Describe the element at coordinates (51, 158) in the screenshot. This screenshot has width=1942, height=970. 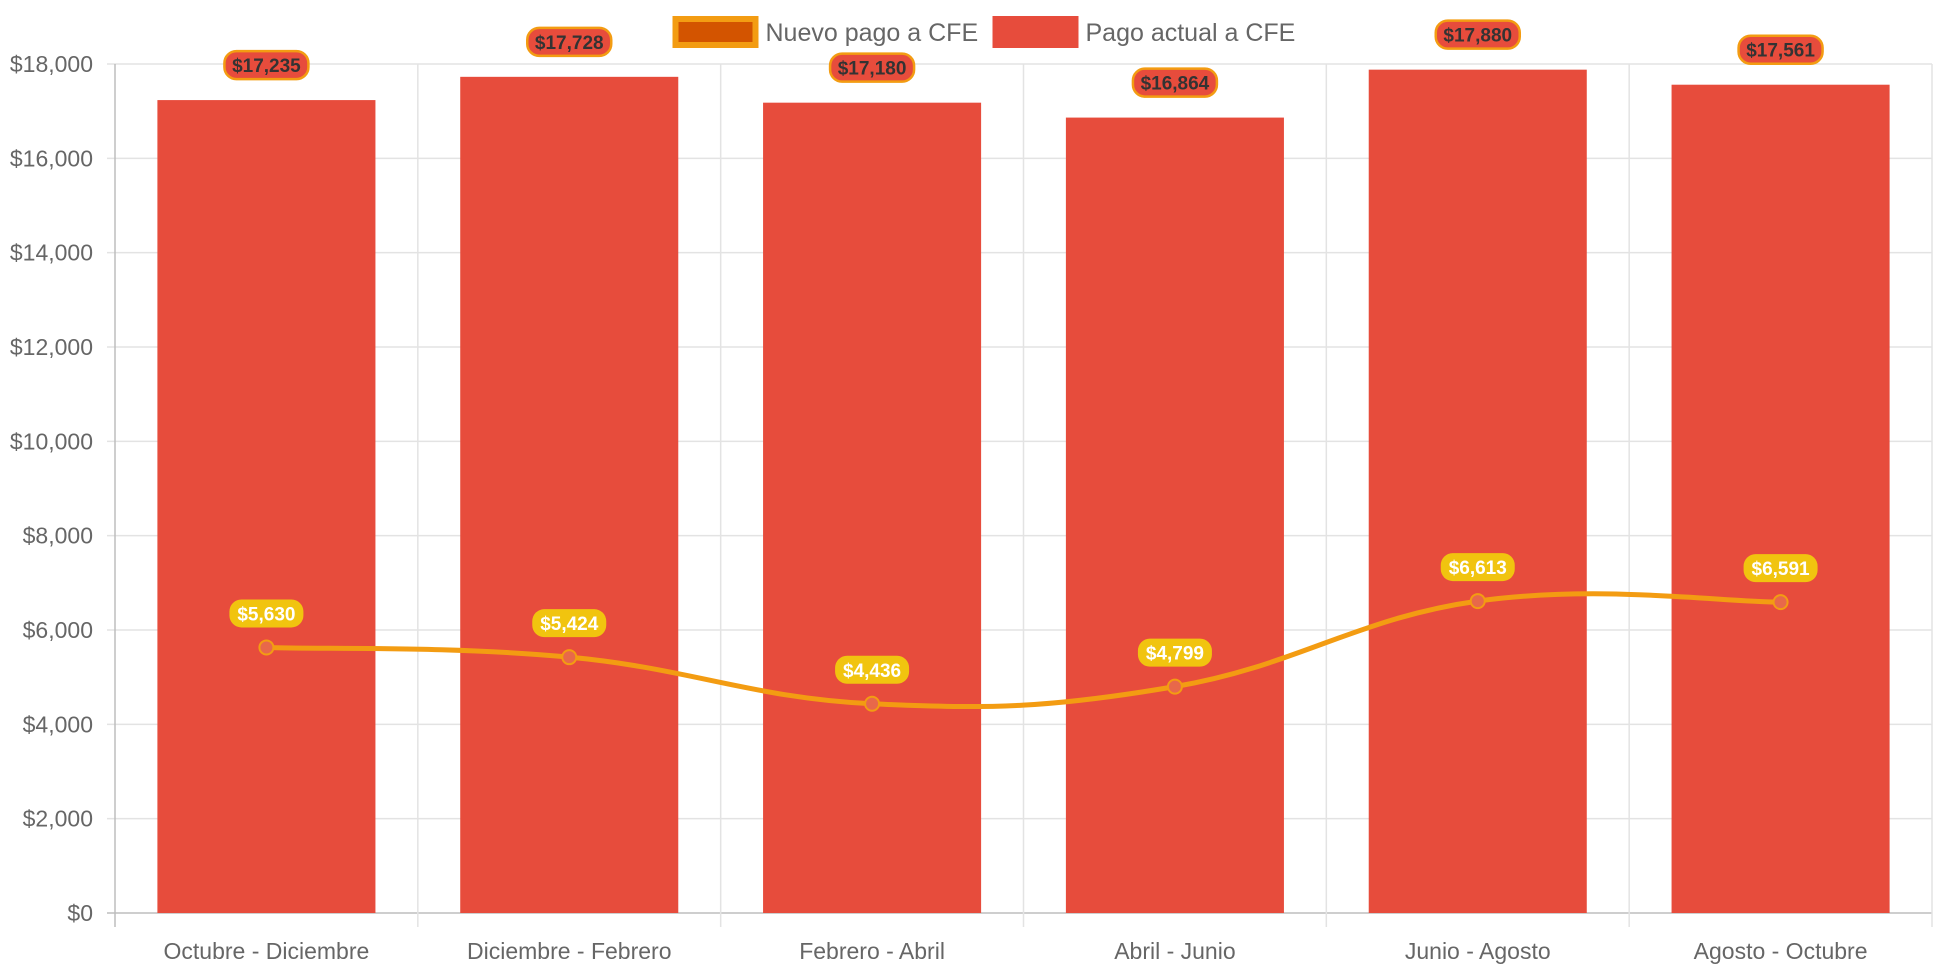
I see `y-tick-label: $16,000` at that location.